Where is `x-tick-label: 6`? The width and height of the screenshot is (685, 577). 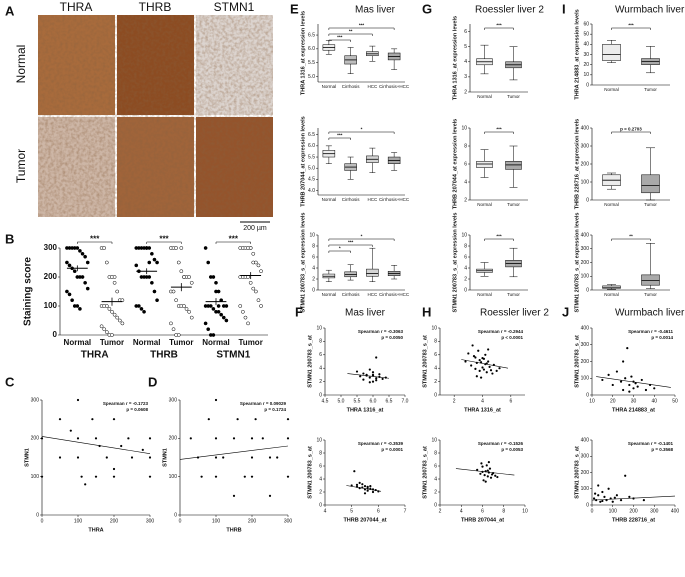 x-tick-label: 6 is located at coordinates (482, 511).